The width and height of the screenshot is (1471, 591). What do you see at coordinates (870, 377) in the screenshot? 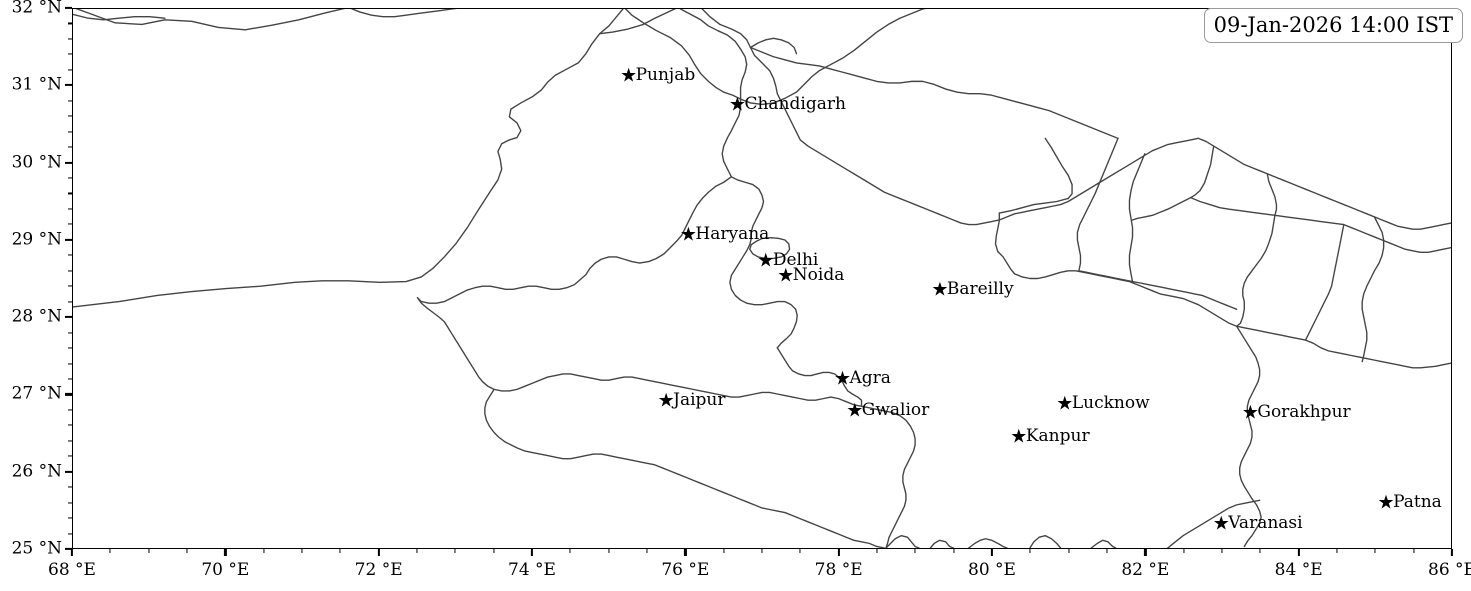
I see `city-label: Agra` at bounding box center [870, 377].